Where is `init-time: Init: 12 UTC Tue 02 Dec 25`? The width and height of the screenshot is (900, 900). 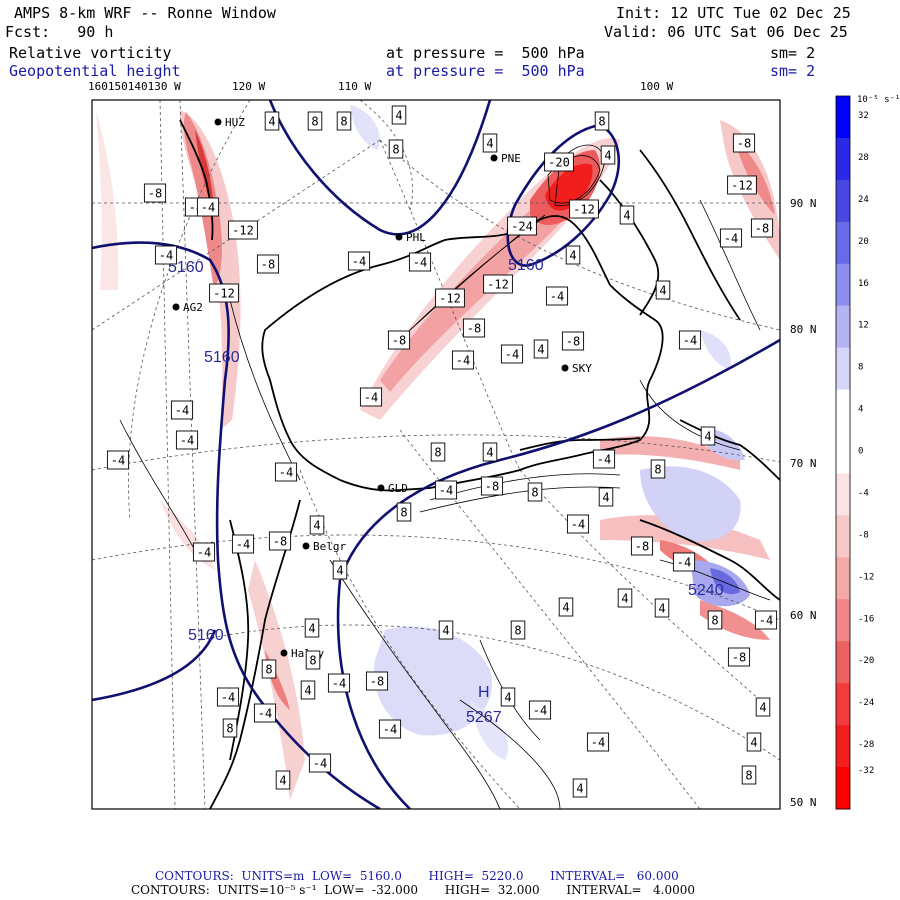 init-time: Init: 12 UTC Tue 02 Dec 25 is located at coordinates (733, 13).